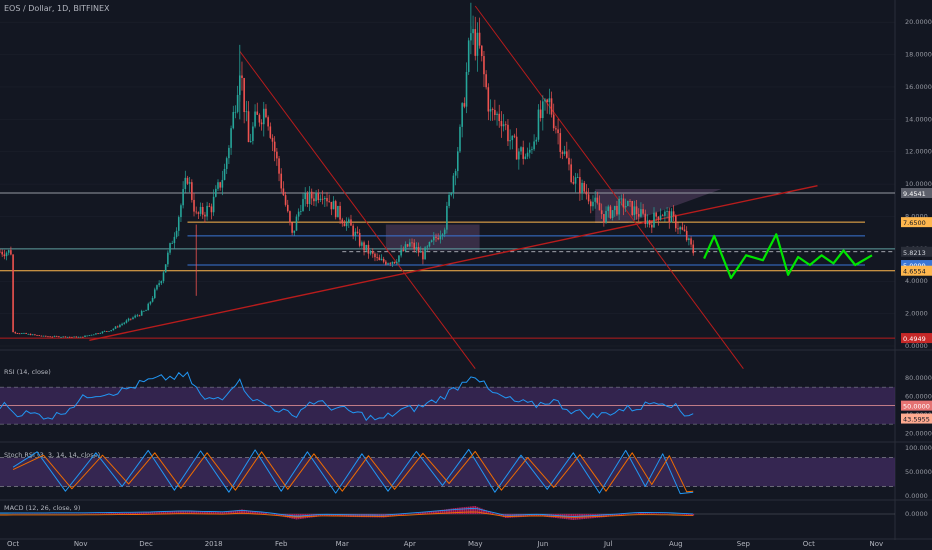  What do you see at coordinates (877, 544) in the screenshot?
I see `time-tick-label: Nov` at bounding box center [877, 544].